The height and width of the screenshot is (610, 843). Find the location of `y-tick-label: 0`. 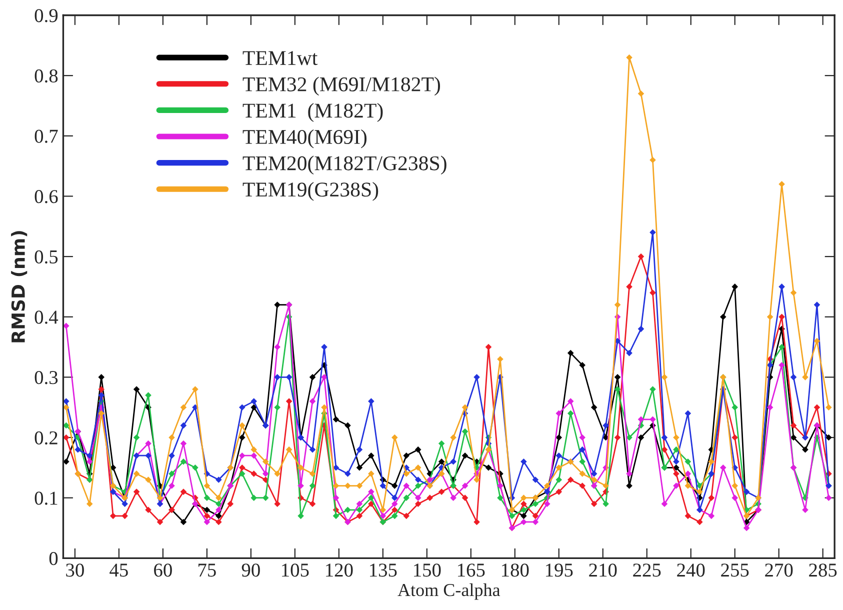

y-tick-label: 0 is located at coordinates (53, 559).